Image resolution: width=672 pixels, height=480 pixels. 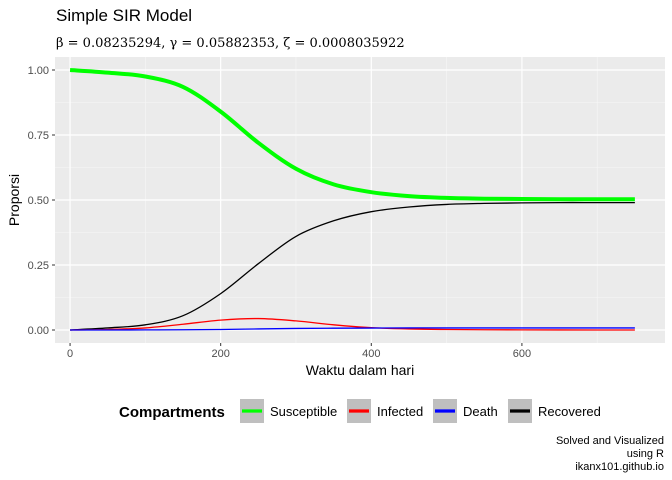 What do you see at coordinates (619, 467) in the screenshot?
I see `caption-line-3: ikanx101.github.io` at bounding box center [619, 467].